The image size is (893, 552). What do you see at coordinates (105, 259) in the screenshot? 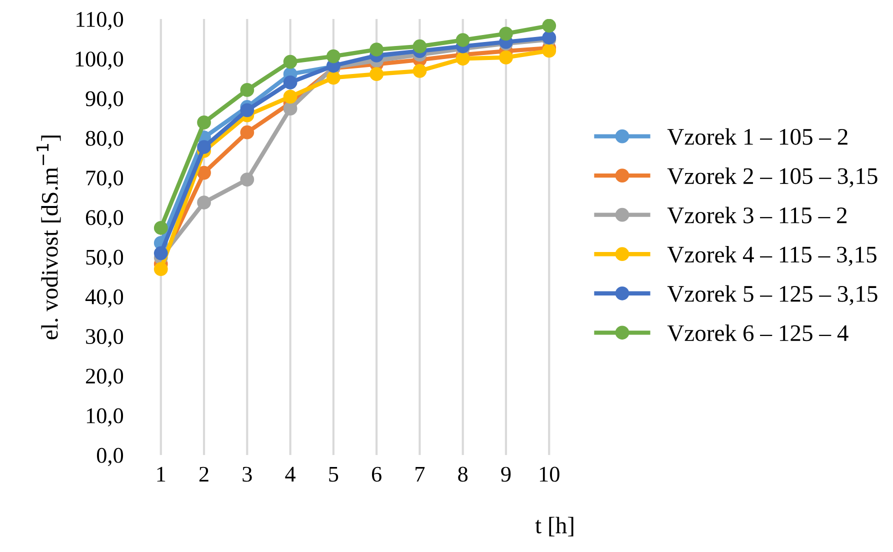
I see `y-tick-label: 50,0` at bounding box center [105, 259].